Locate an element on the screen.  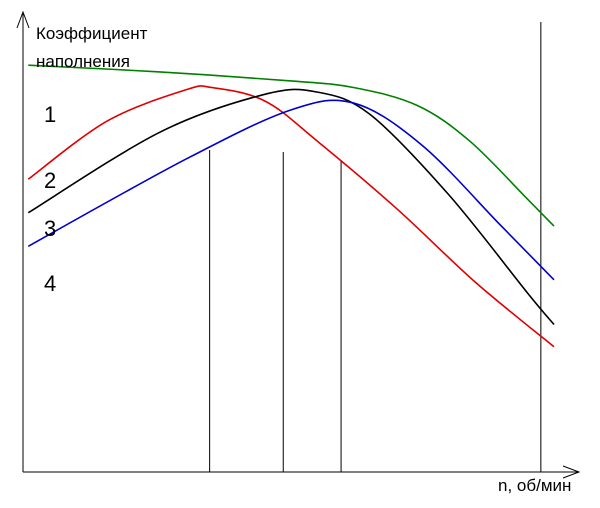
series-label-3: 3 is located at coordinates (50, 228).